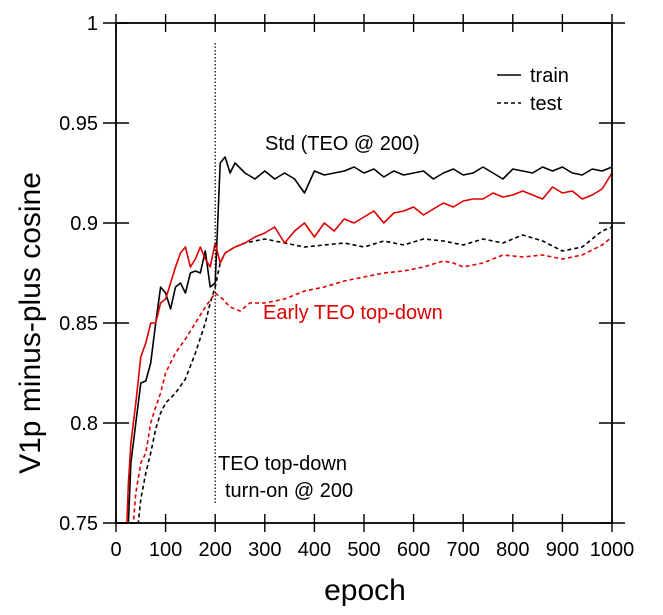 The width and height of the screenshot is (663, 615). Describe the element at coordinates (314, 550) in the screenshot. I see `x-tick-label: 400` at that location.